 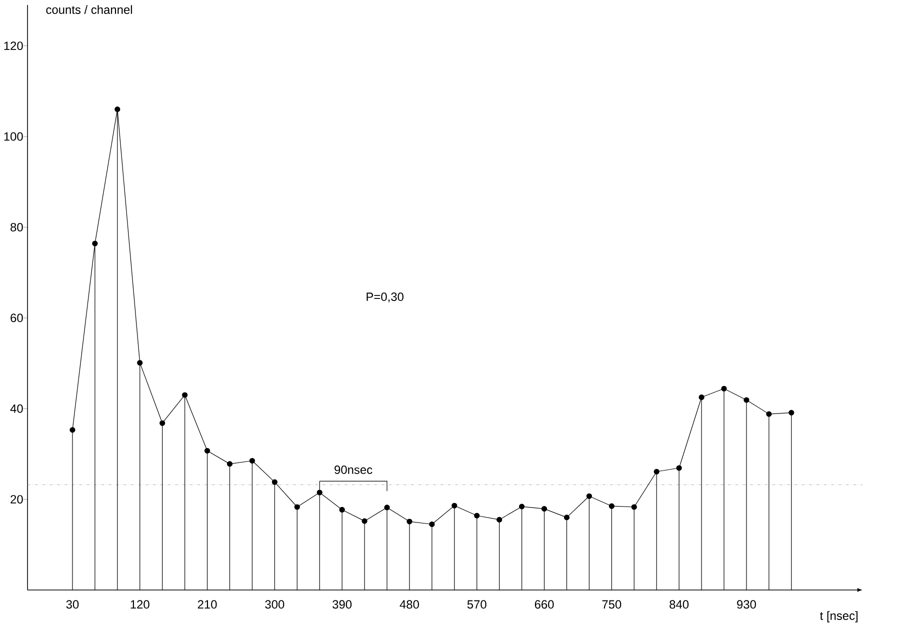 What do you see at coordinates (72, 604) in the screenshot?
I see `x-tick-label: 30` at bounding box center [72, 604].